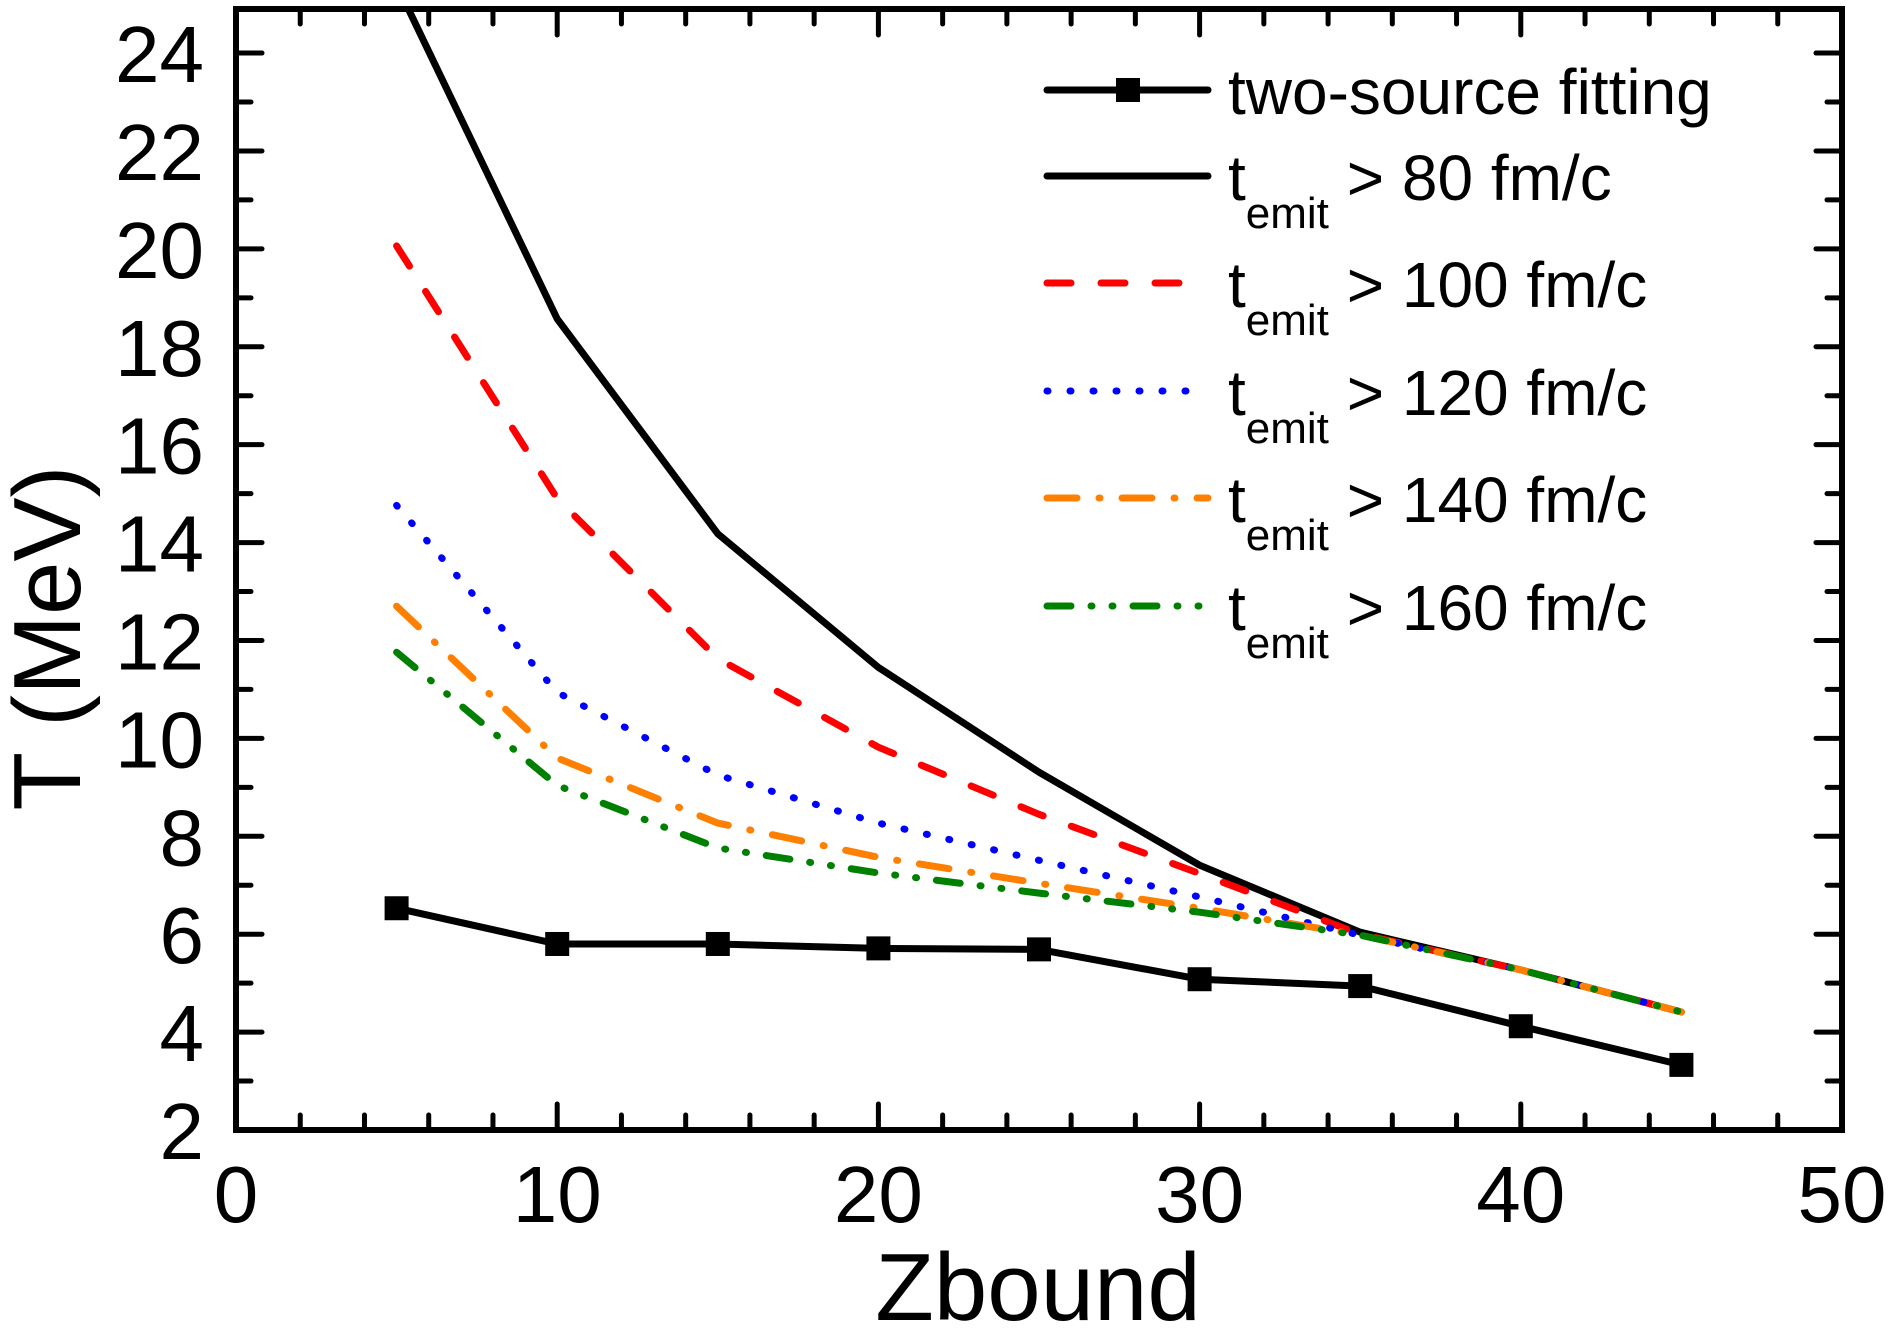 The image size is (1893, 1329). I want to click on legend-label-main: two-source fitting, so click(1470, 92).